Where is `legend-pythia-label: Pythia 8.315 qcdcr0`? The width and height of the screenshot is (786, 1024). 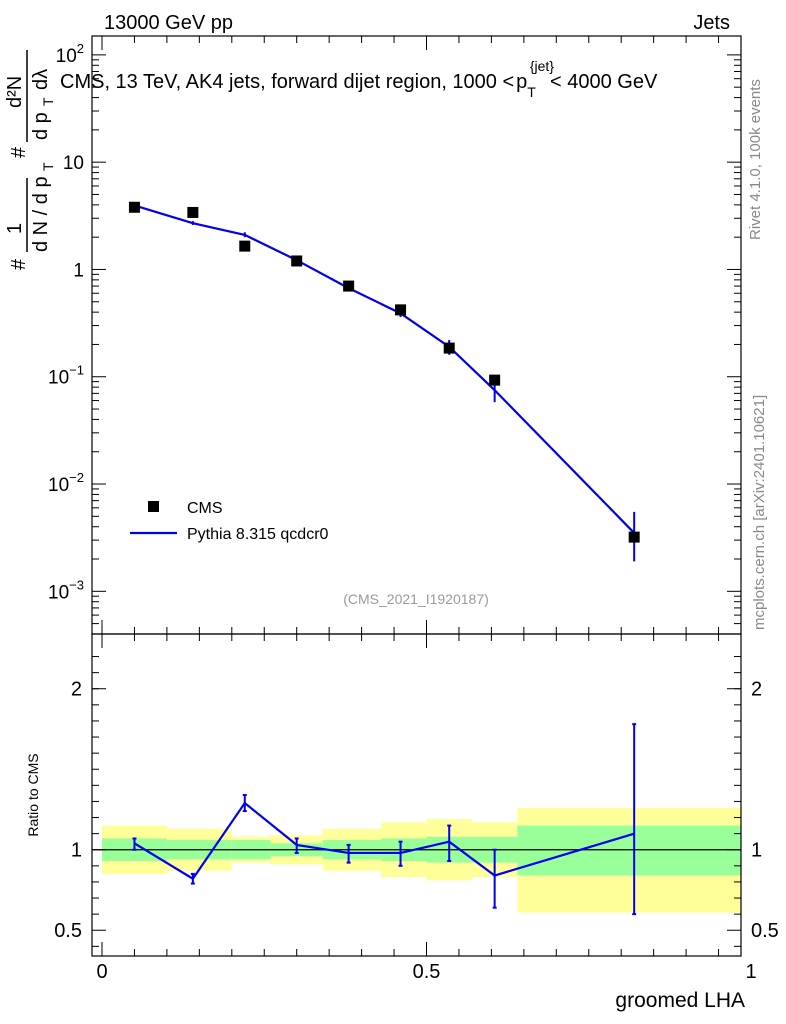
legend-pythia-label: Pythia 8.315 qcdcr0 is located at coordinates (258, 534).